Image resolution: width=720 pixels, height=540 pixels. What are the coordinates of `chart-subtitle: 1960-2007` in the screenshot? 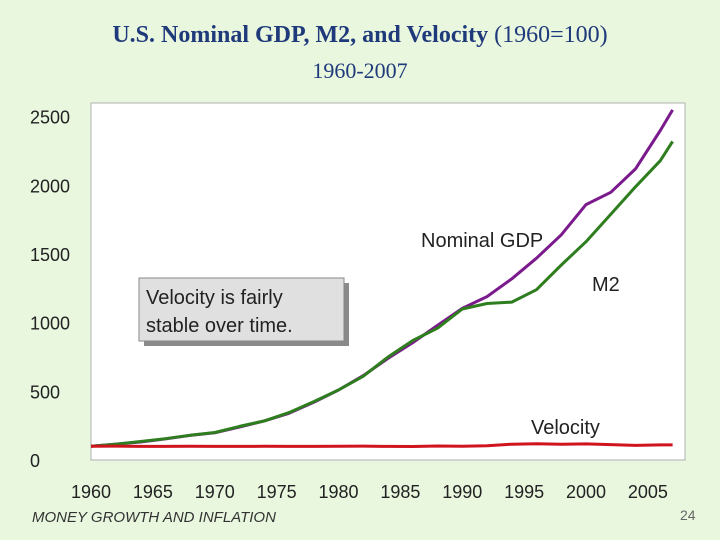 It's located at (360, 70).